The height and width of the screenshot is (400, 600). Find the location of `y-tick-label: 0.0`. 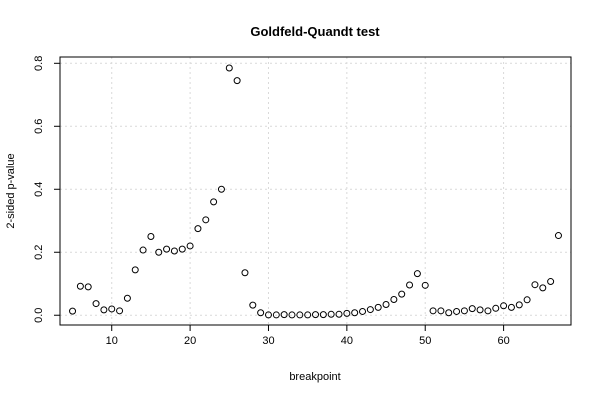

y-tick-label: 0.0 is located at coordinates (39, 315).